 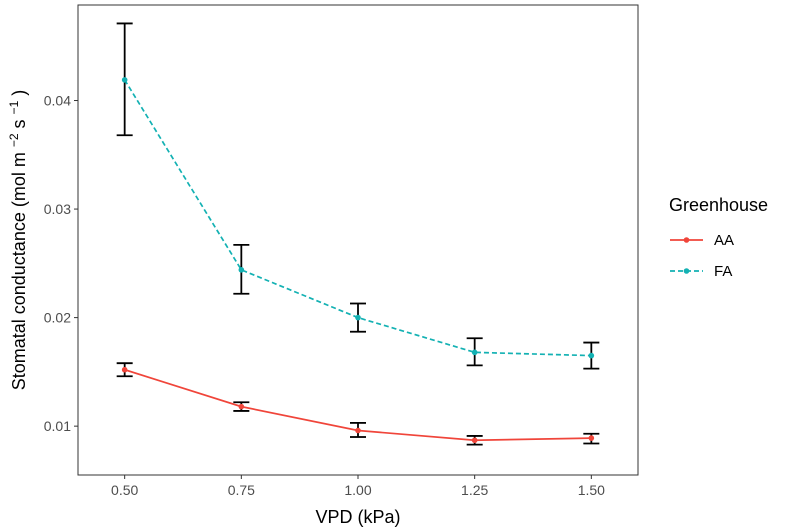 I want to click on legend-item-fa: FA, so click(x=701, y=271).